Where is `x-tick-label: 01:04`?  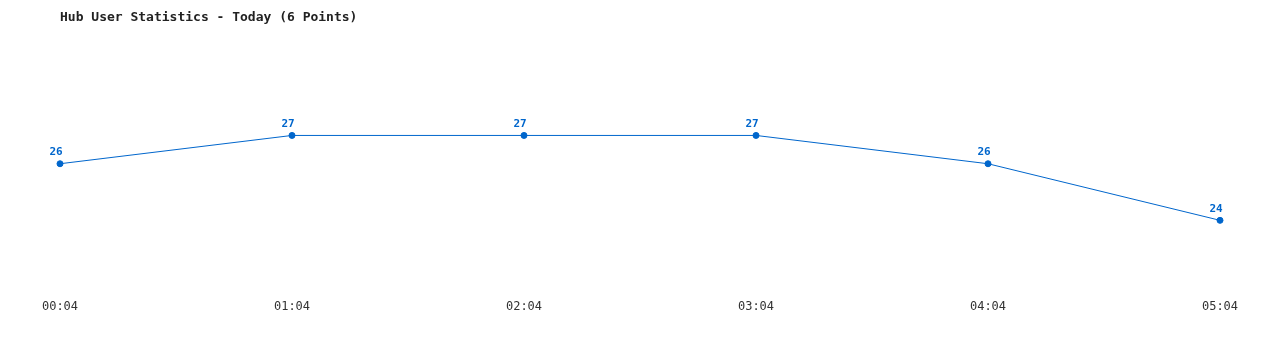 x-tick-label: 01:04 is located at coordinates (292, 305).